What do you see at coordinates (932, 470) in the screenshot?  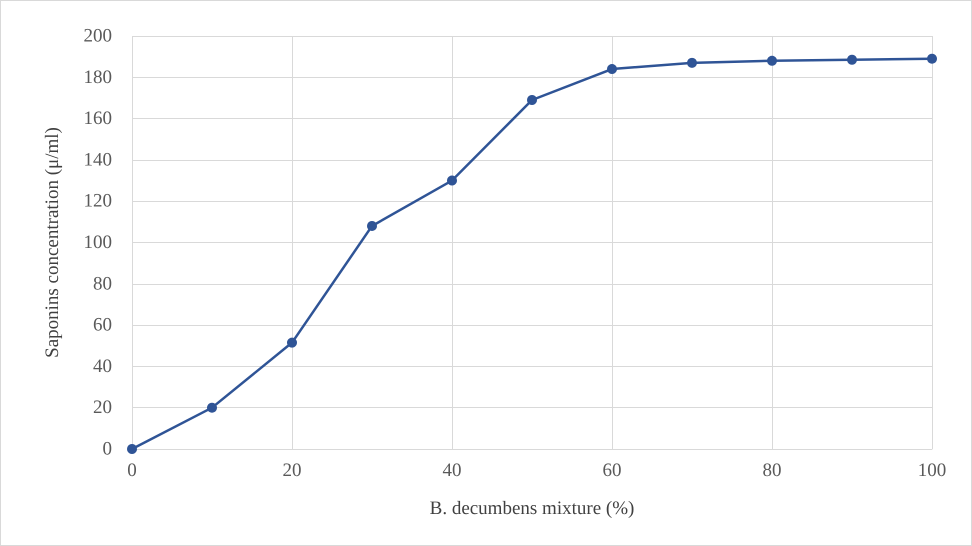 I see `x-tick-label: 100` at bounding box center [932, 470].